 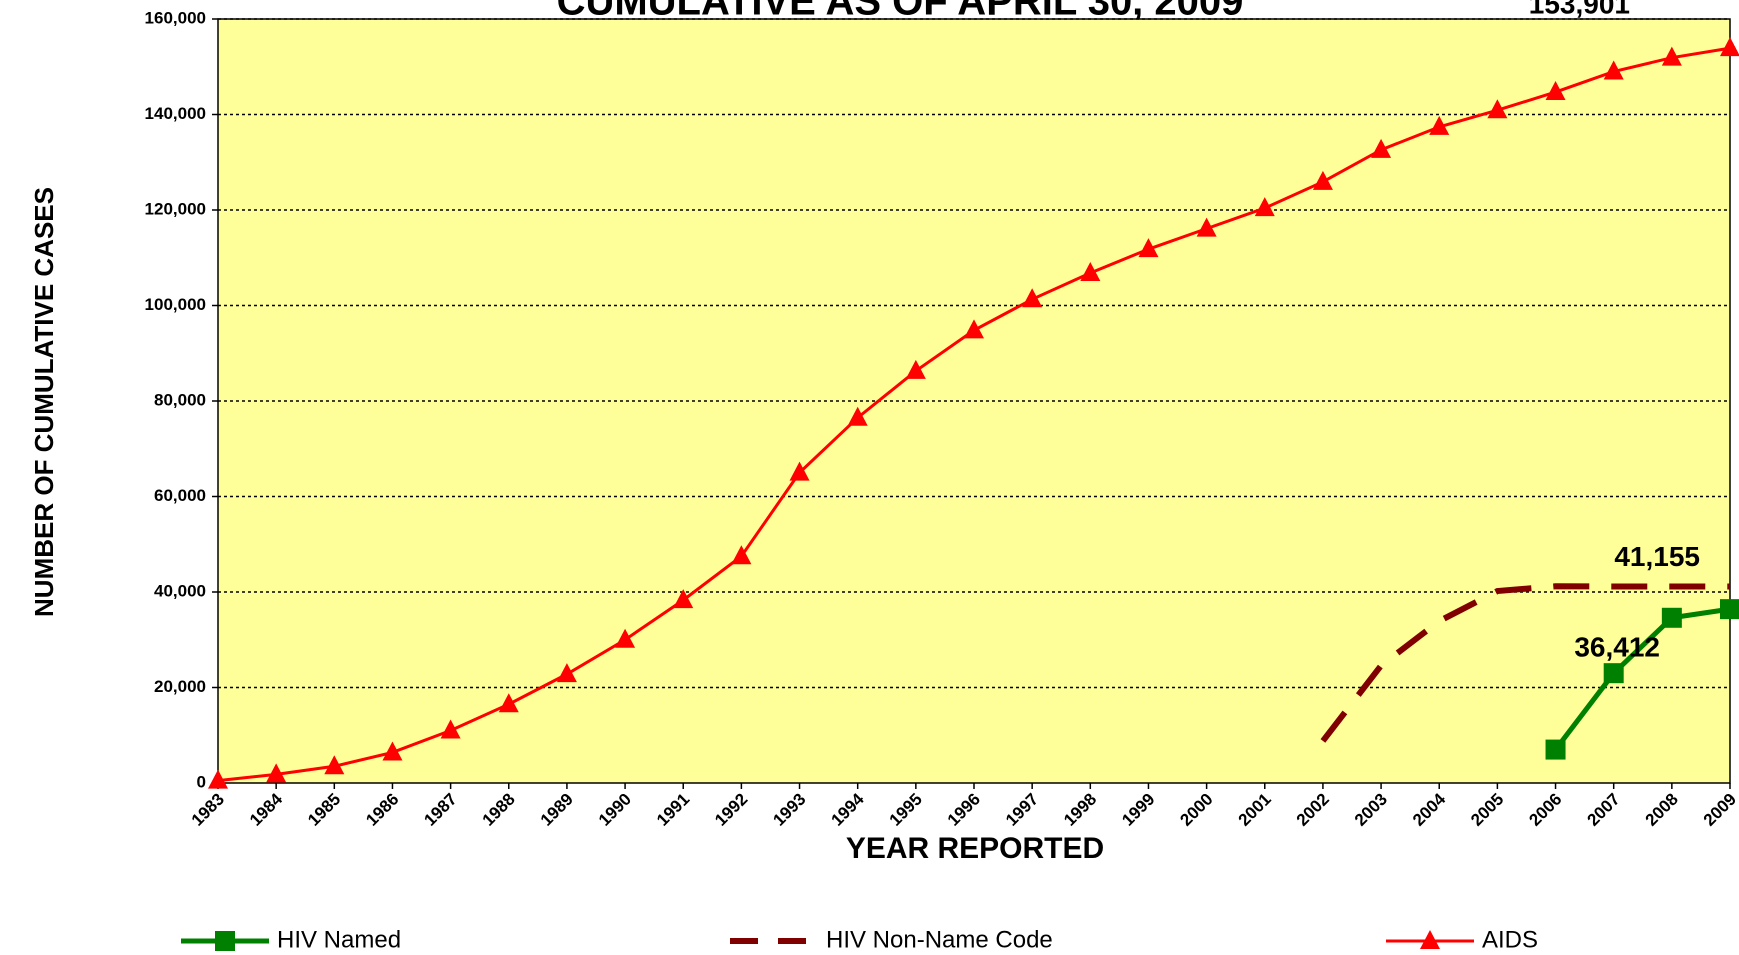 I want to click on x-axis-title: YEAR REPORTED, so click(x=975, y=848).